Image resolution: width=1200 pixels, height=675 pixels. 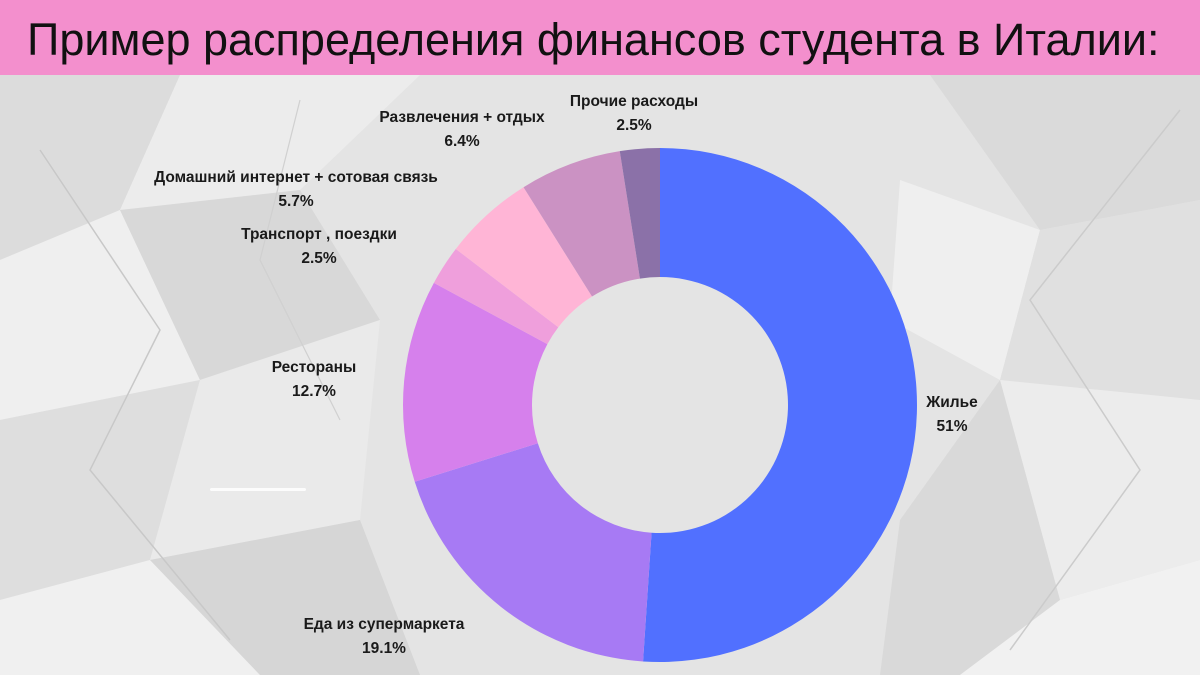 I want to click on decorative-stroke, so click(x=258, y=489).